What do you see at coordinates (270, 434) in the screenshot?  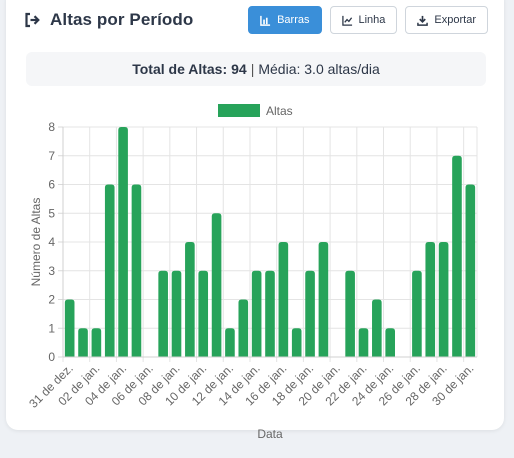 I see `x-axis-title: Data` at bounding box center [270, 434].